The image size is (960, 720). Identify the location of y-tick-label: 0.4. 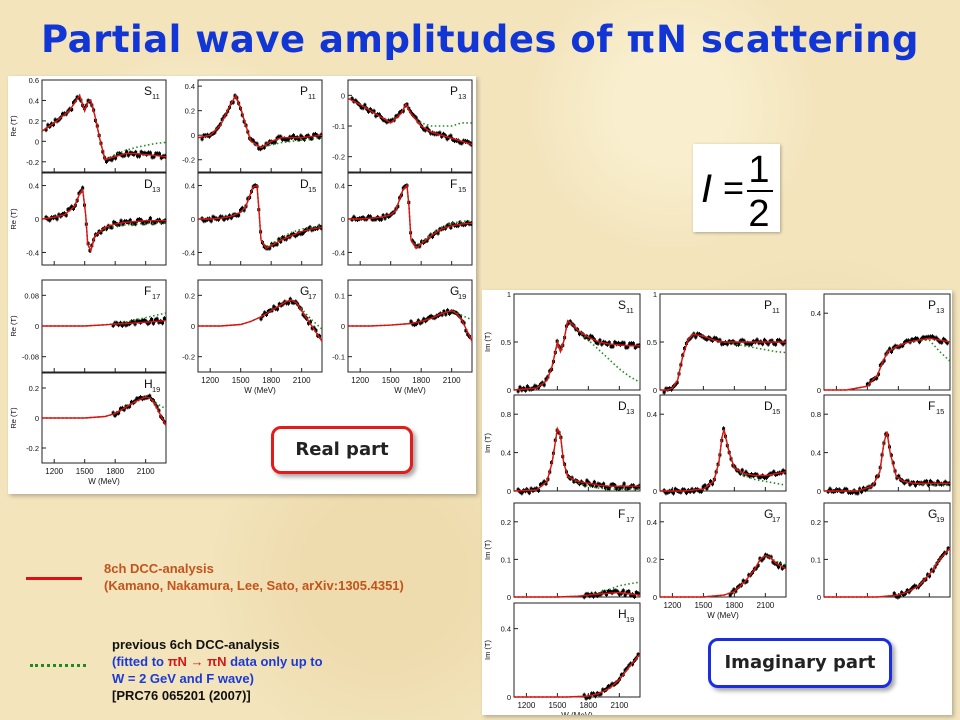
(340, 186).